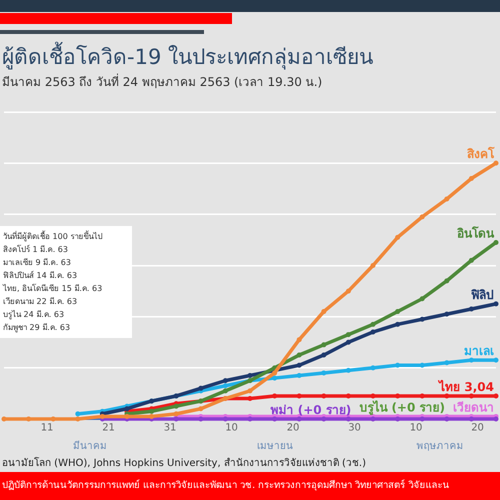 This screenshot has width=500, height=500. I want to click on annotation: บรูไน (+0 ราย), so click(402, 407).